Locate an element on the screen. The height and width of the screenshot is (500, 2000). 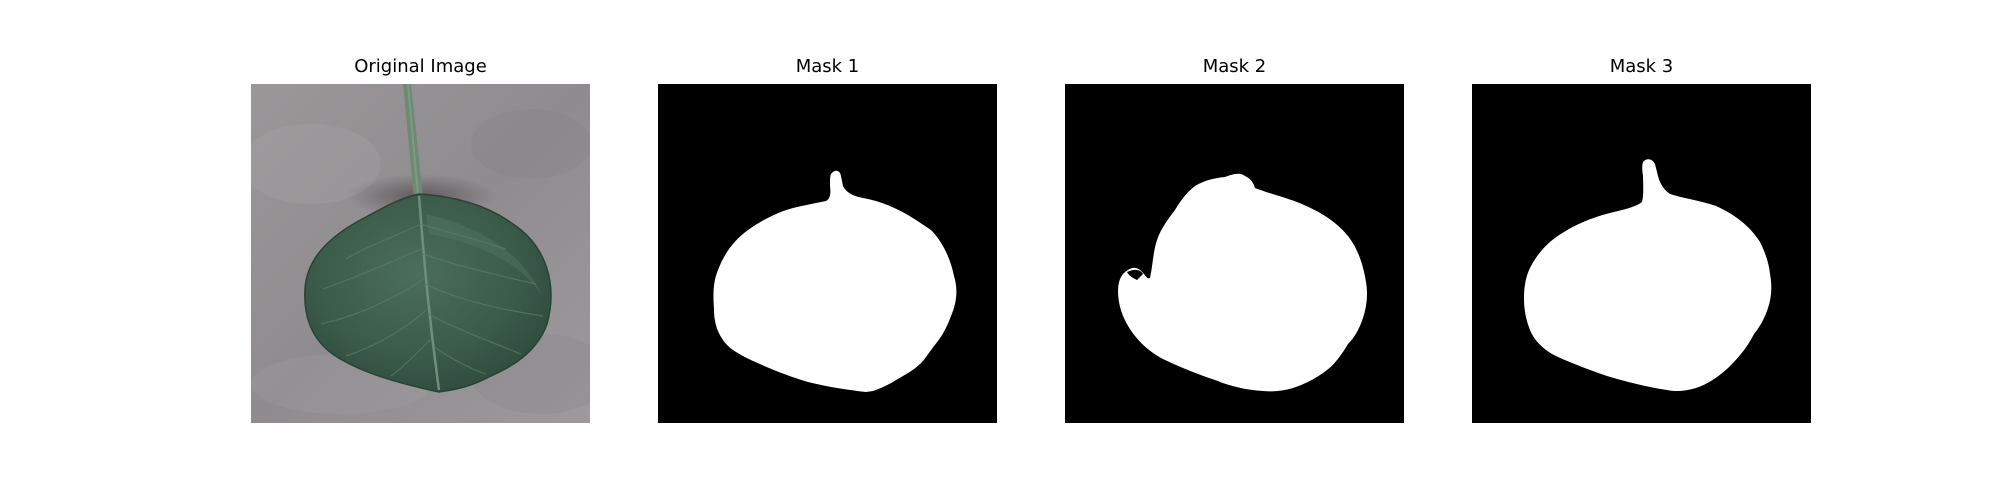
mask-3-panel: Mask 3 is located at coordinates (1641, 239).